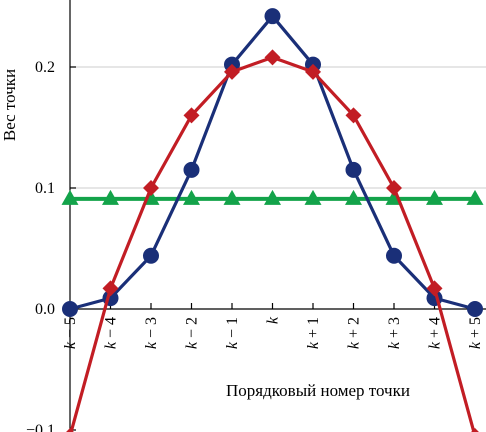  What do you see at coordinates (111, 333) in the screenshot?
I see `x-tick-label: k − 4` at bounding box center [111, 333].